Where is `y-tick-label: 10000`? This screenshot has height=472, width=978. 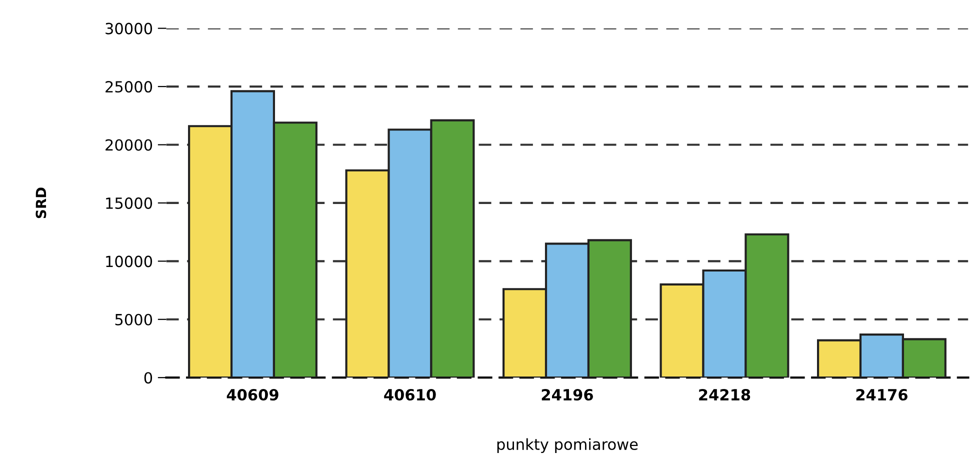
y-tick-label: 10000 is located at coordinates (129, 262).